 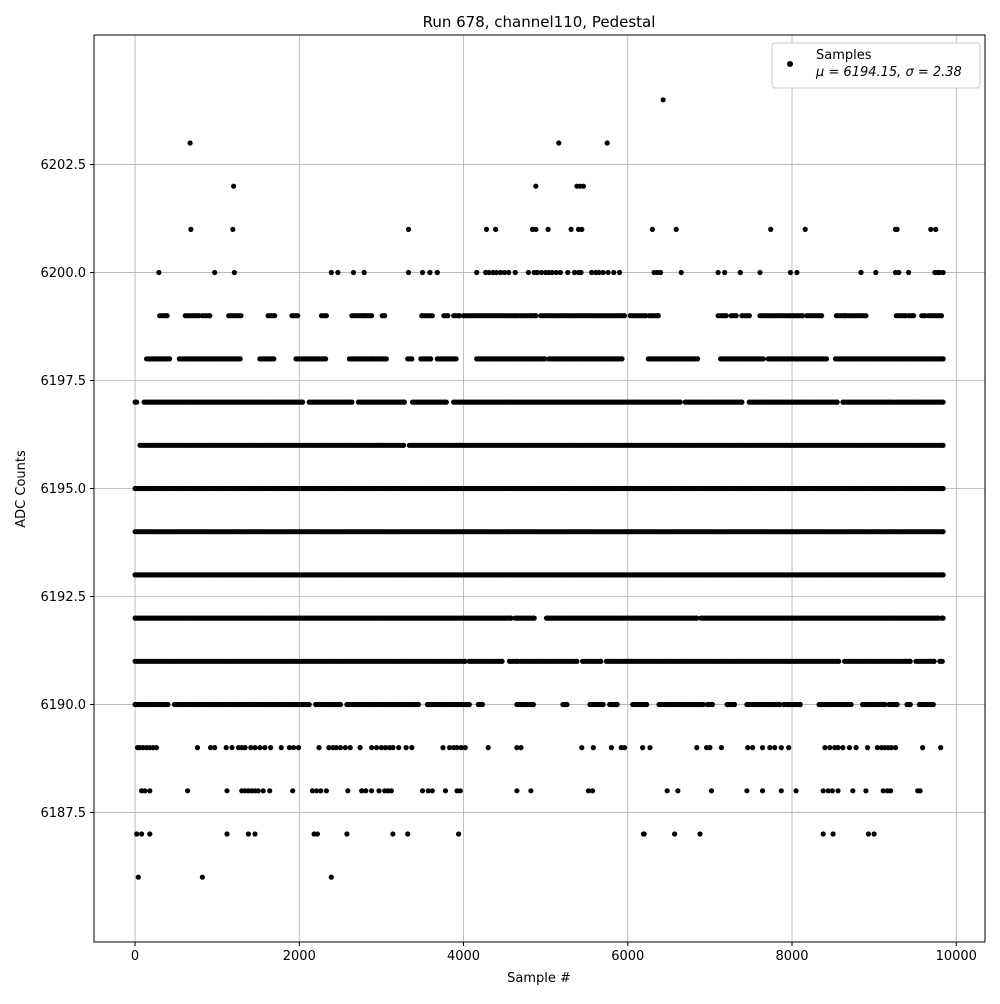 What do you see at coordinates (64, 489) in the screenshot?
I see `y-tick-label: 6195.0` at bounding box center [64, 489].